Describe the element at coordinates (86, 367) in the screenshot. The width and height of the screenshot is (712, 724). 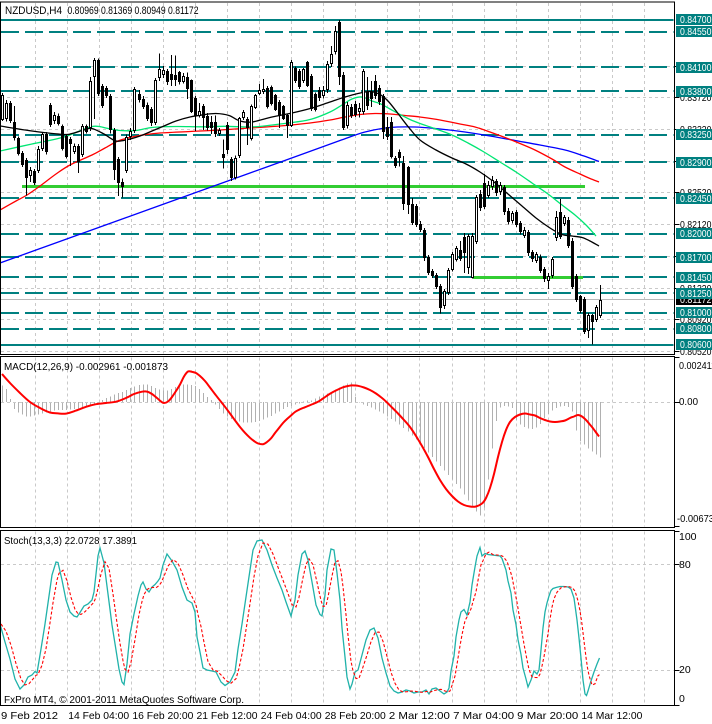
I see `svg-text:MACD(12,26,9) -0.002961 -0.001: MACD(12,26,9) -0.002961 -0.001873` at that location.